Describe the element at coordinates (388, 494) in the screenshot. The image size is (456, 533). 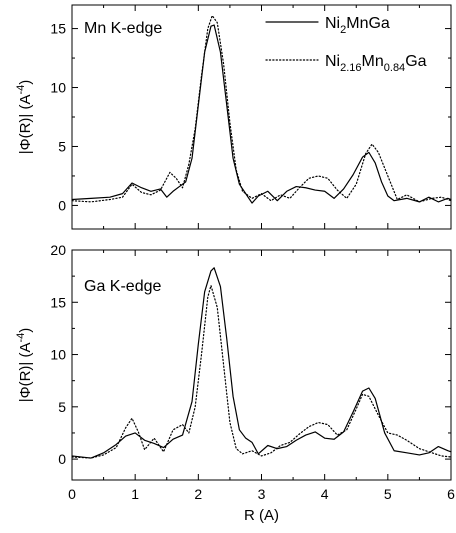
I see `x-tick-label: 5` at that location.